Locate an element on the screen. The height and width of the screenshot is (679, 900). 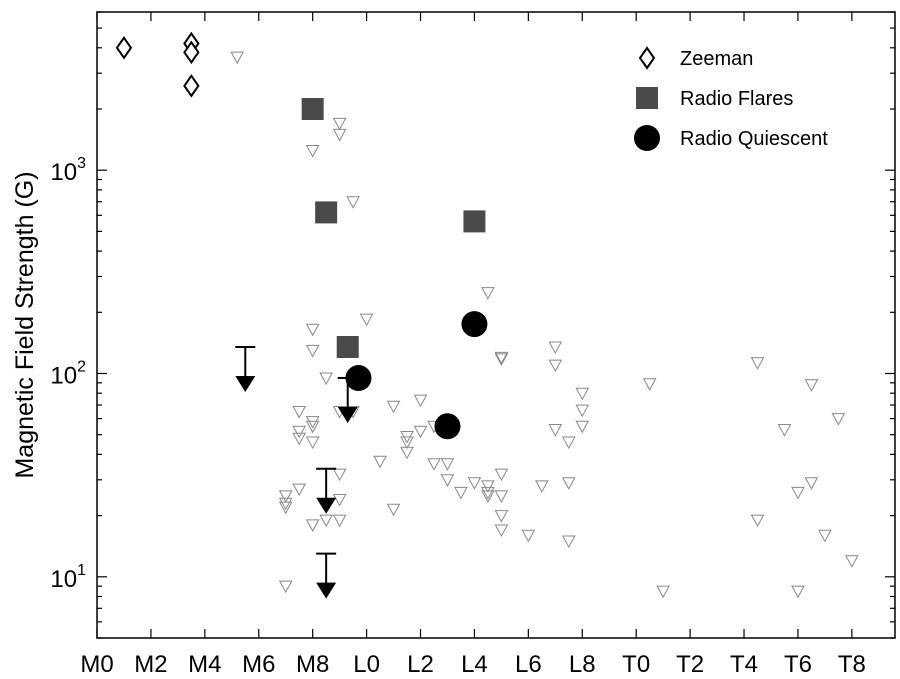
y-axis-title: Magnetic Field Strength (G) is located at coordinates (25, 324).